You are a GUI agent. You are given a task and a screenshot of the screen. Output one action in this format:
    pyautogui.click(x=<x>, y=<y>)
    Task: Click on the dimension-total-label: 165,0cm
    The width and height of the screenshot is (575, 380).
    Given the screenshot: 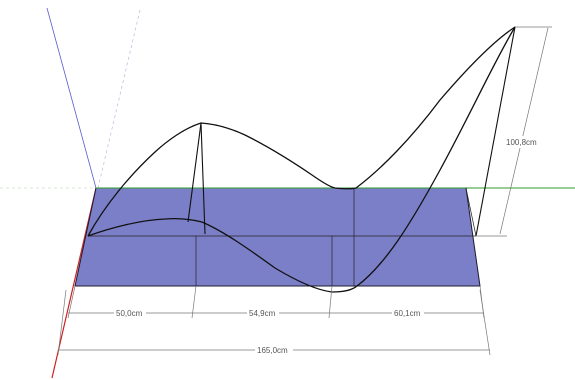 What is the action you would take?
    pyautogui.click(x=272, y=350)
    